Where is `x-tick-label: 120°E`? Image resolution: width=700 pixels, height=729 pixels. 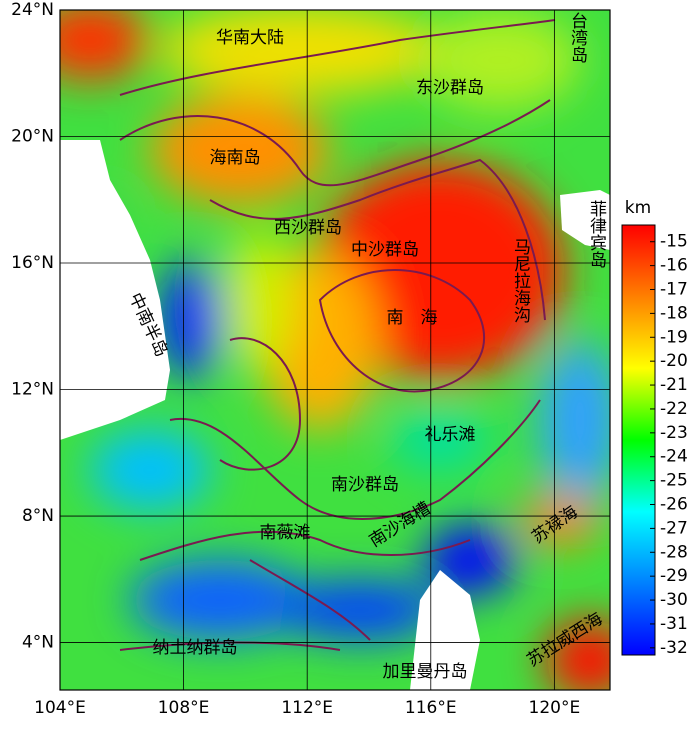 x-tick-label: 120°E is located at coordinates (555, 708).